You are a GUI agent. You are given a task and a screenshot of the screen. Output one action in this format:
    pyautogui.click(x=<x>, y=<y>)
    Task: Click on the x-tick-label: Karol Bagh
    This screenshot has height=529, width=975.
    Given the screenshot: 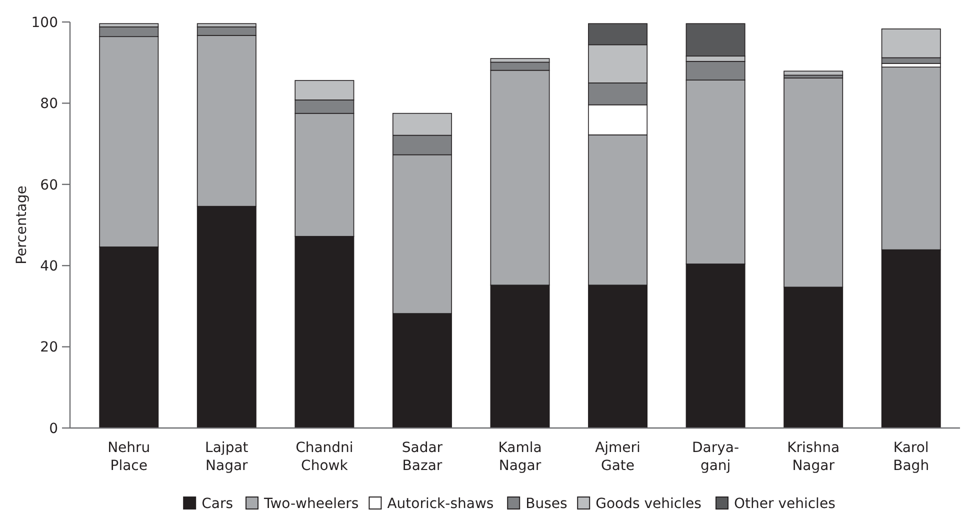 What is the action you would take?
    pyautogui.click(x=911, y=457)
    